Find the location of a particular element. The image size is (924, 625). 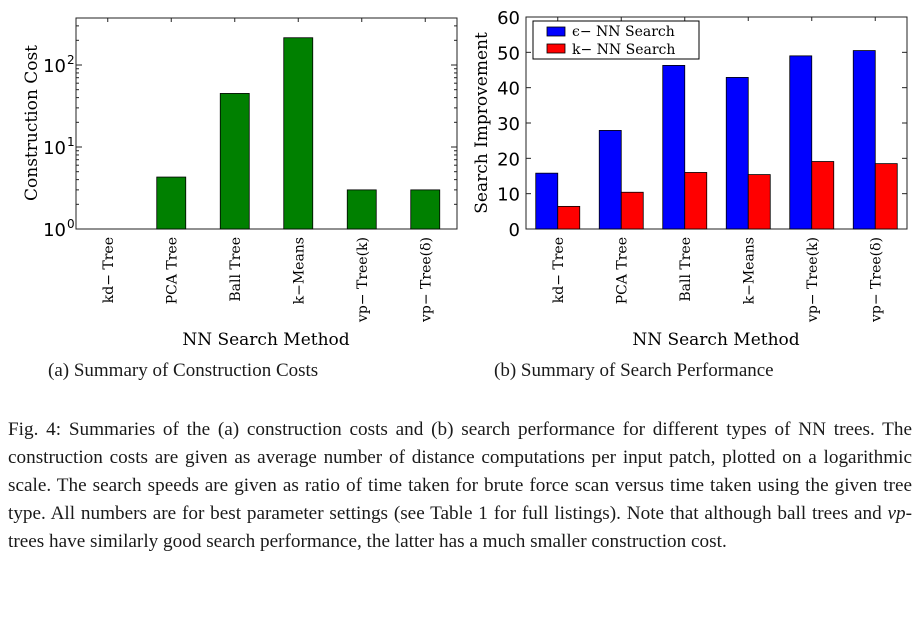

caption-label: Fig. 4: is located at coordinates (35, 429).